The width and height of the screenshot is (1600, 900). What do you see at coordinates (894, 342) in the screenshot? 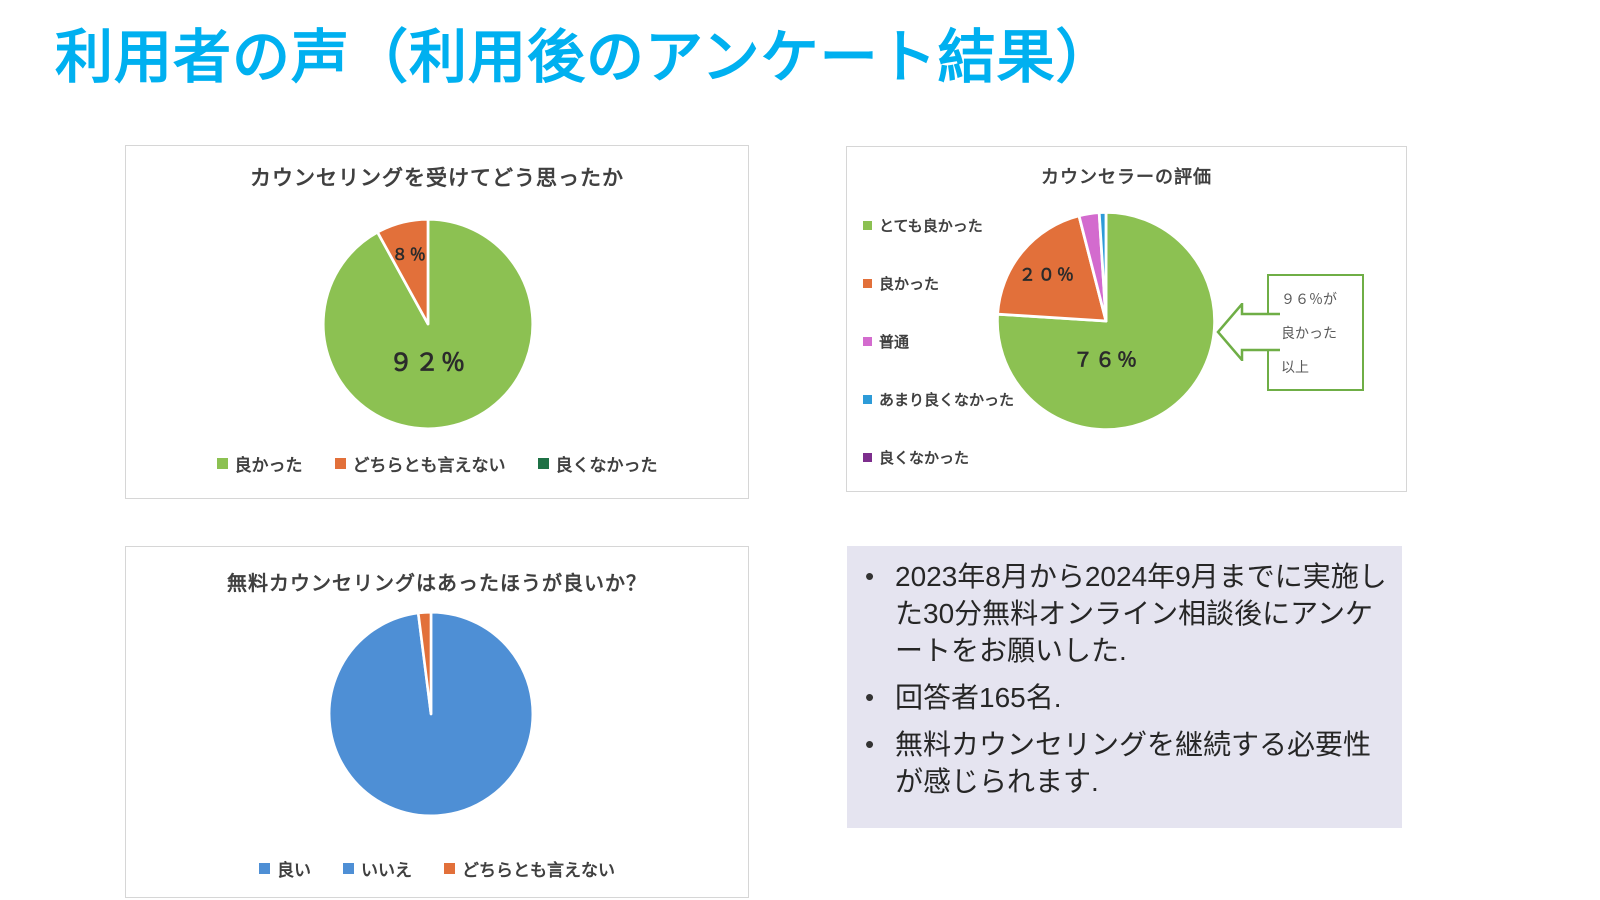
I see `legend-label: 普通` at bounding box center [894, 342].